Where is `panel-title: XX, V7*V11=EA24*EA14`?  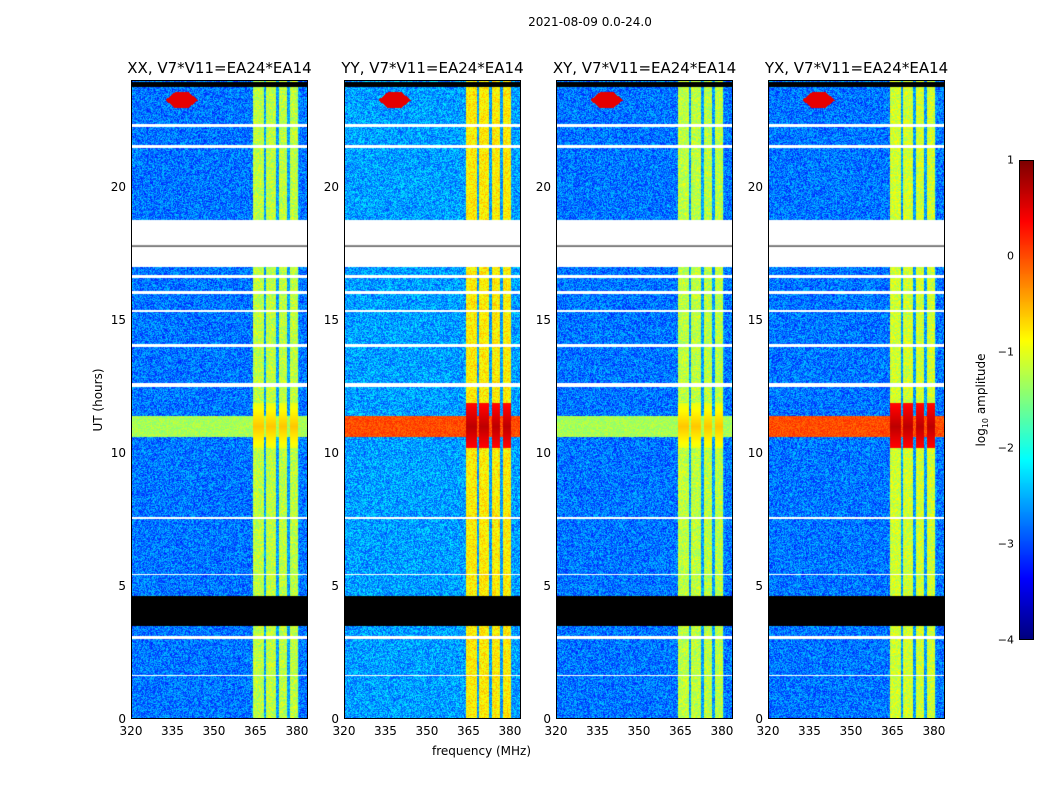
panel-title: XX, V7*V11=EA24*EA14 is located at coordinates (219, 68).